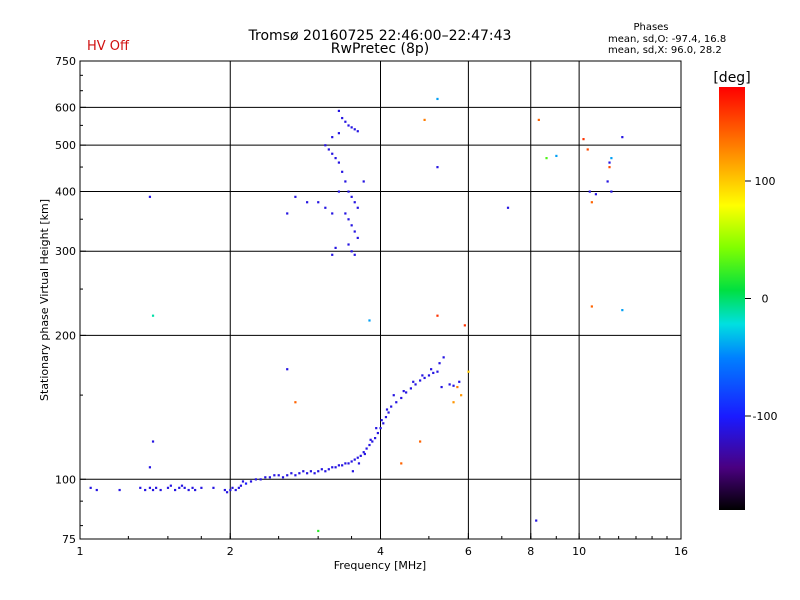  I want to click on x-tick-label: 1, so click(80, 551).